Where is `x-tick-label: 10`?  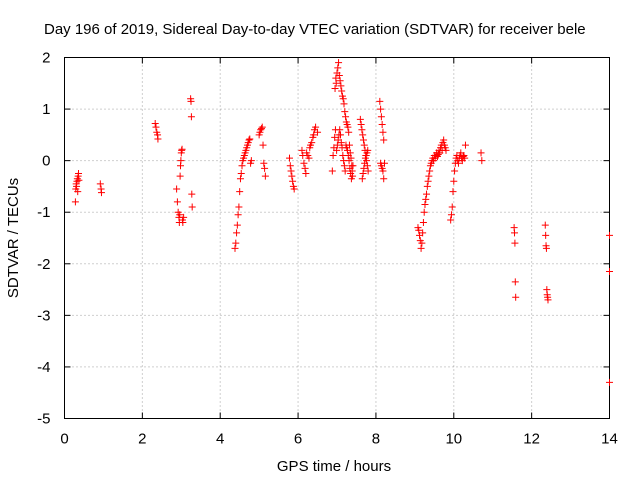
x-tick-label: 10 is located at coordinates (453, 439).